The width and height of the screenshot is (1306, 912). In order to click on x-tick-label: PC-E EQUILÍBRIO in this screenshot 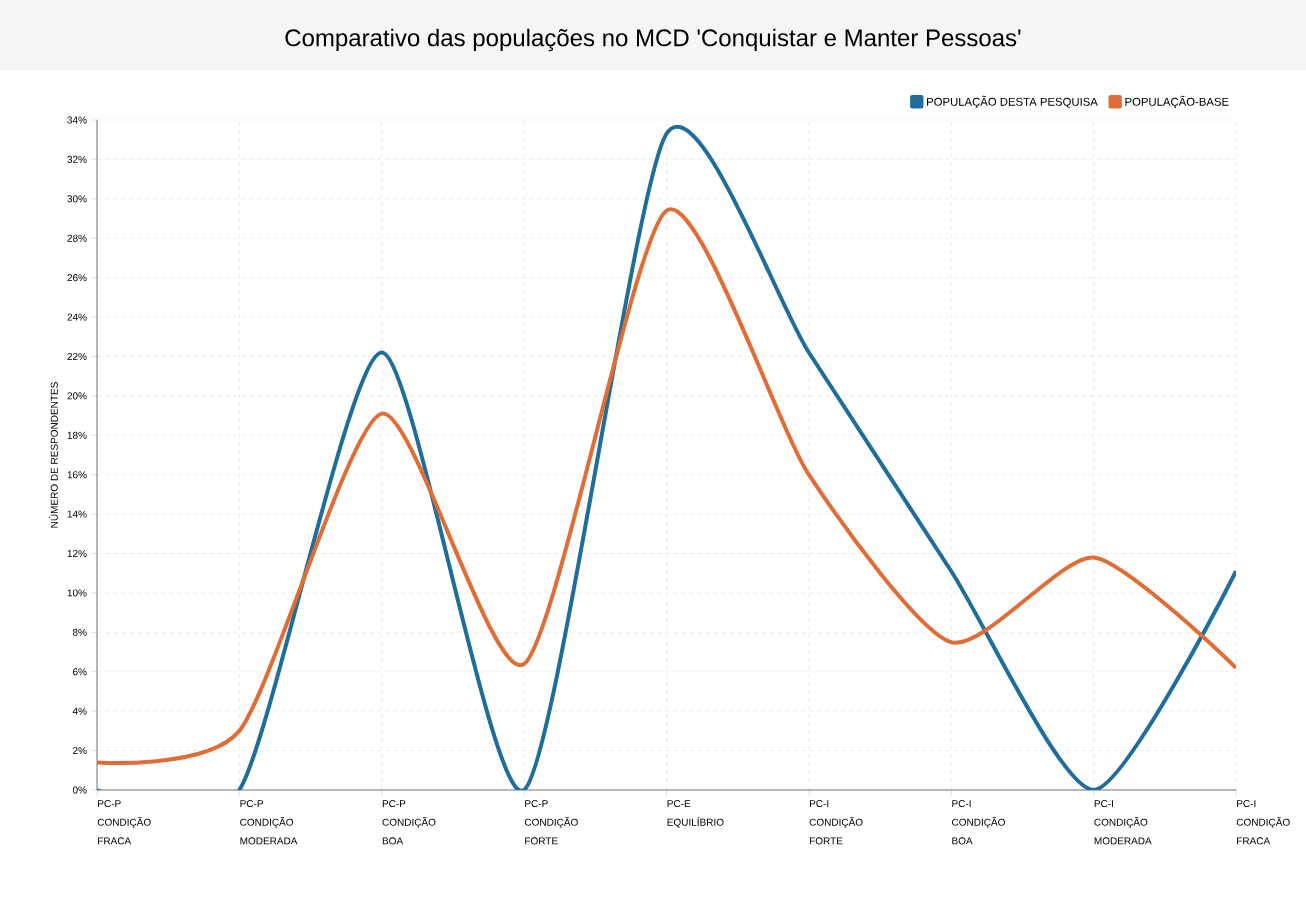, I will do `click(695, 814)`.